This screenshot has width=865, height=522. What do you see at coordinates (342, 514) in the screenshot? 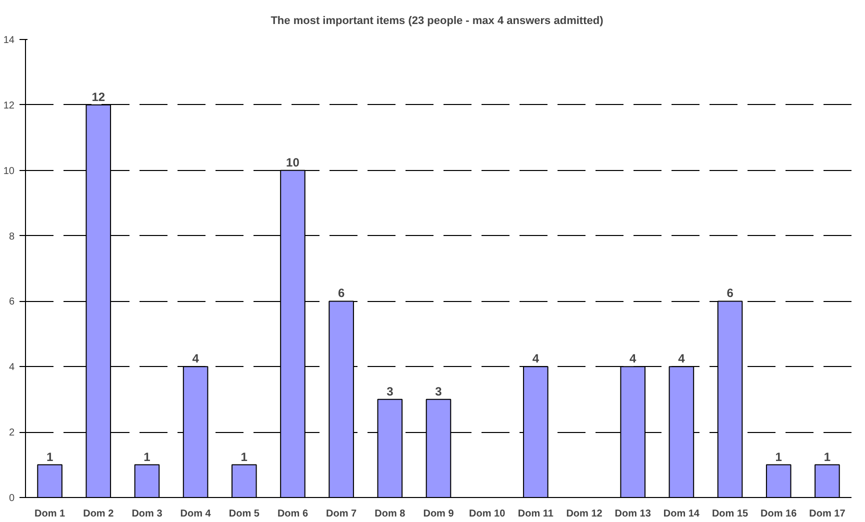
I see `x-tick-label: Dom 7` at bounding box center [342, 514].